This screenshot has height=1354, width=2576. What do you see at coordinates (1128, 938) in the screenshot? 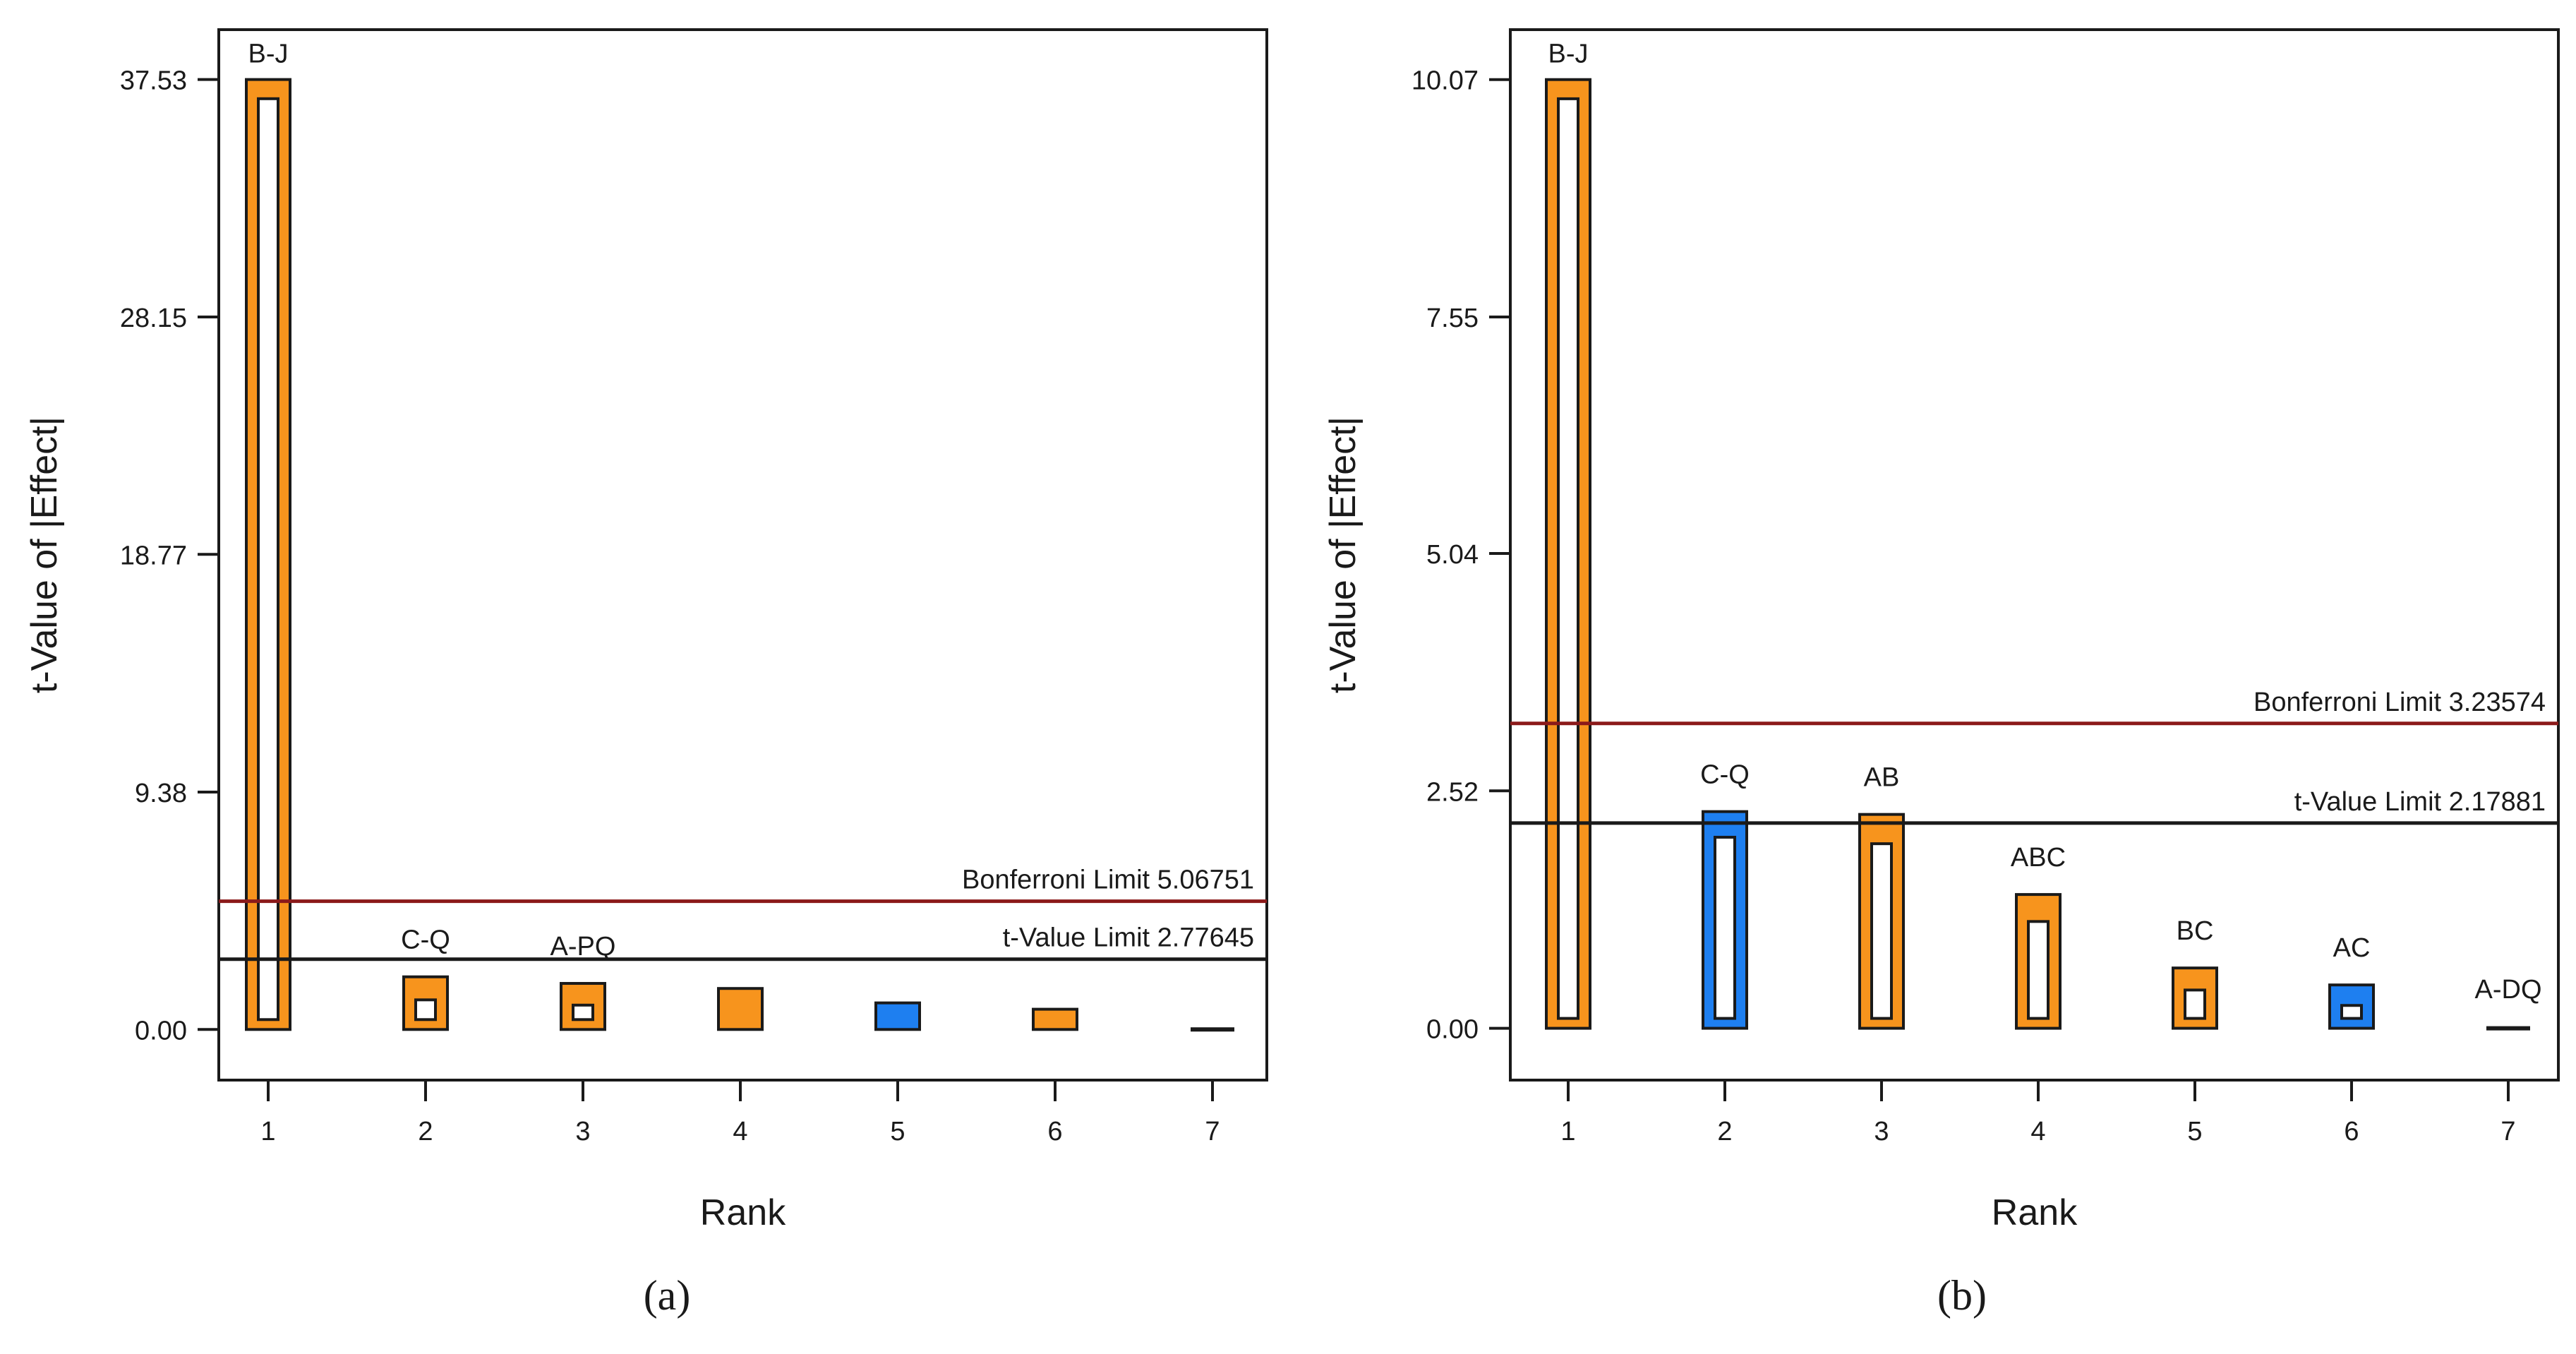
I see `tlimit-limit-label: t-Value Limit 2.77645` at bounding box center [1128, 938].